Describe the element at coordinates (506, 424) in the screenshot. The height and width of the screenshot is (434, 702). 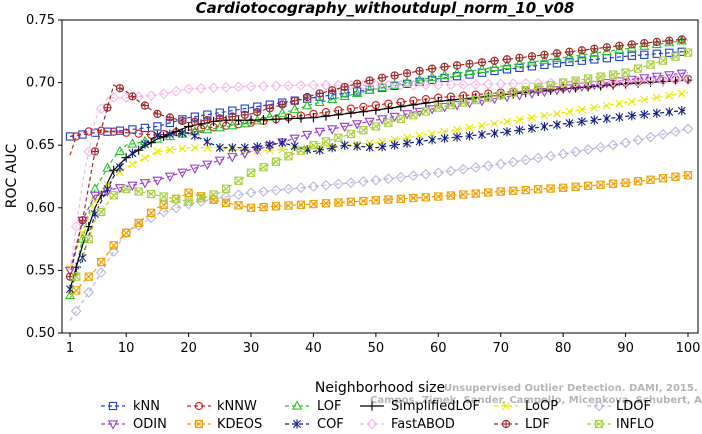
I see `legend-marker-plus` at that location.